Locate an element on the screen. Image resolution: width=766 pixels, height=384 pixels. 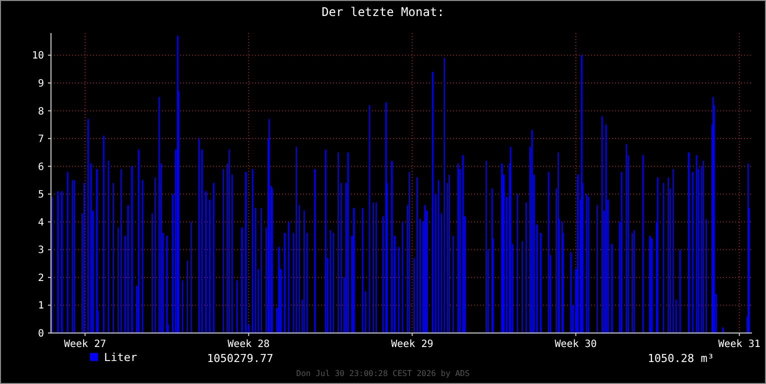
x-tick-label: Week 31 is located at coordinates (739, 344).